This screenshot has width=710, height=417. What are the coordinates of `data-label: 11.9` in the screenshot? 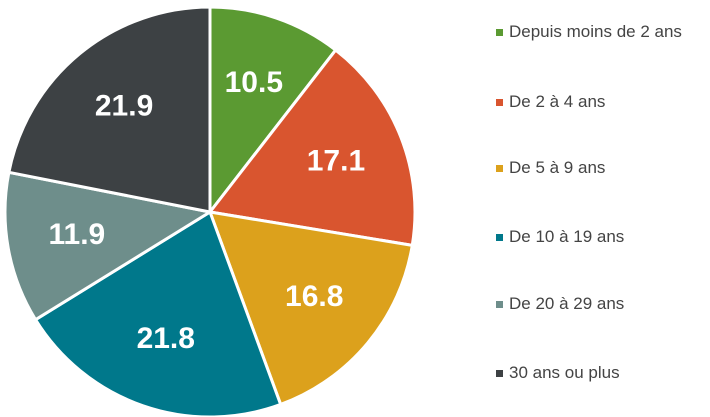 It's located at (76, 234).